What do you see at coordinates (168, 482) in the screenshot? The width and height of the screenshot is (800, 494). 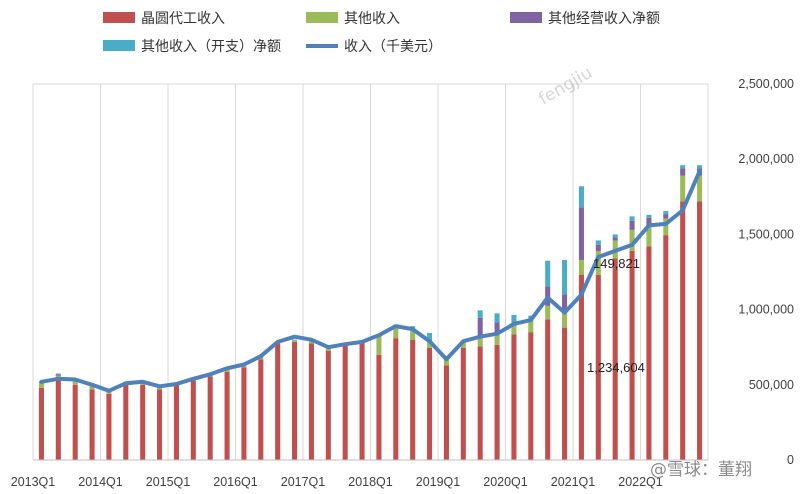 I see `x-tick-label: 2015Q1` at bounding box center [168, 482].